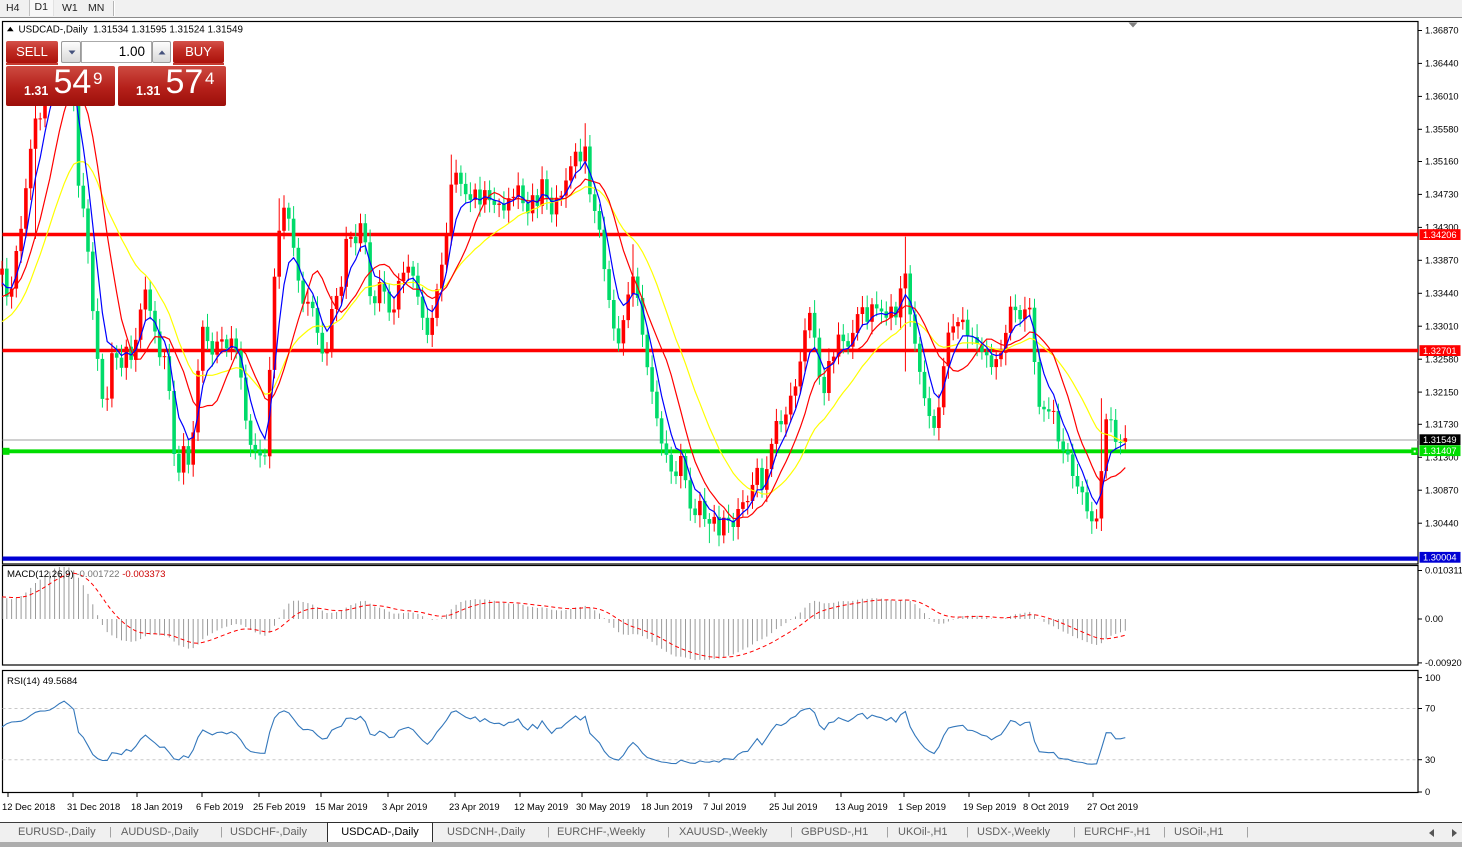 This screenshot has height=847, width=1462. What do you see at coordinates (1442, 261) in the screenshot?
I see `svg-text: 1.33870` at bounding box center [1442, 261].